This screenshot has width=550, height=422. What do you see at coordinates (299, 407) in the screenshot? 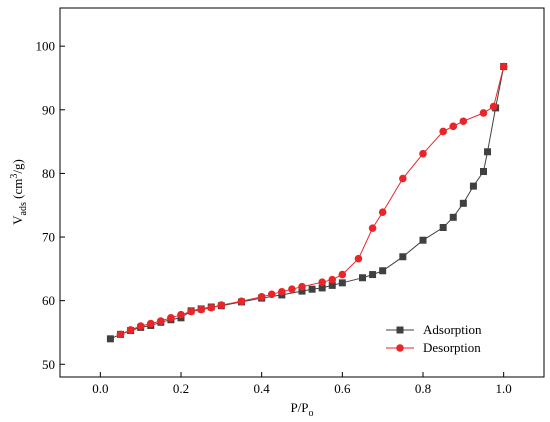
I see `x-axis-title-main: P/P` at bounding box center [299, 407].